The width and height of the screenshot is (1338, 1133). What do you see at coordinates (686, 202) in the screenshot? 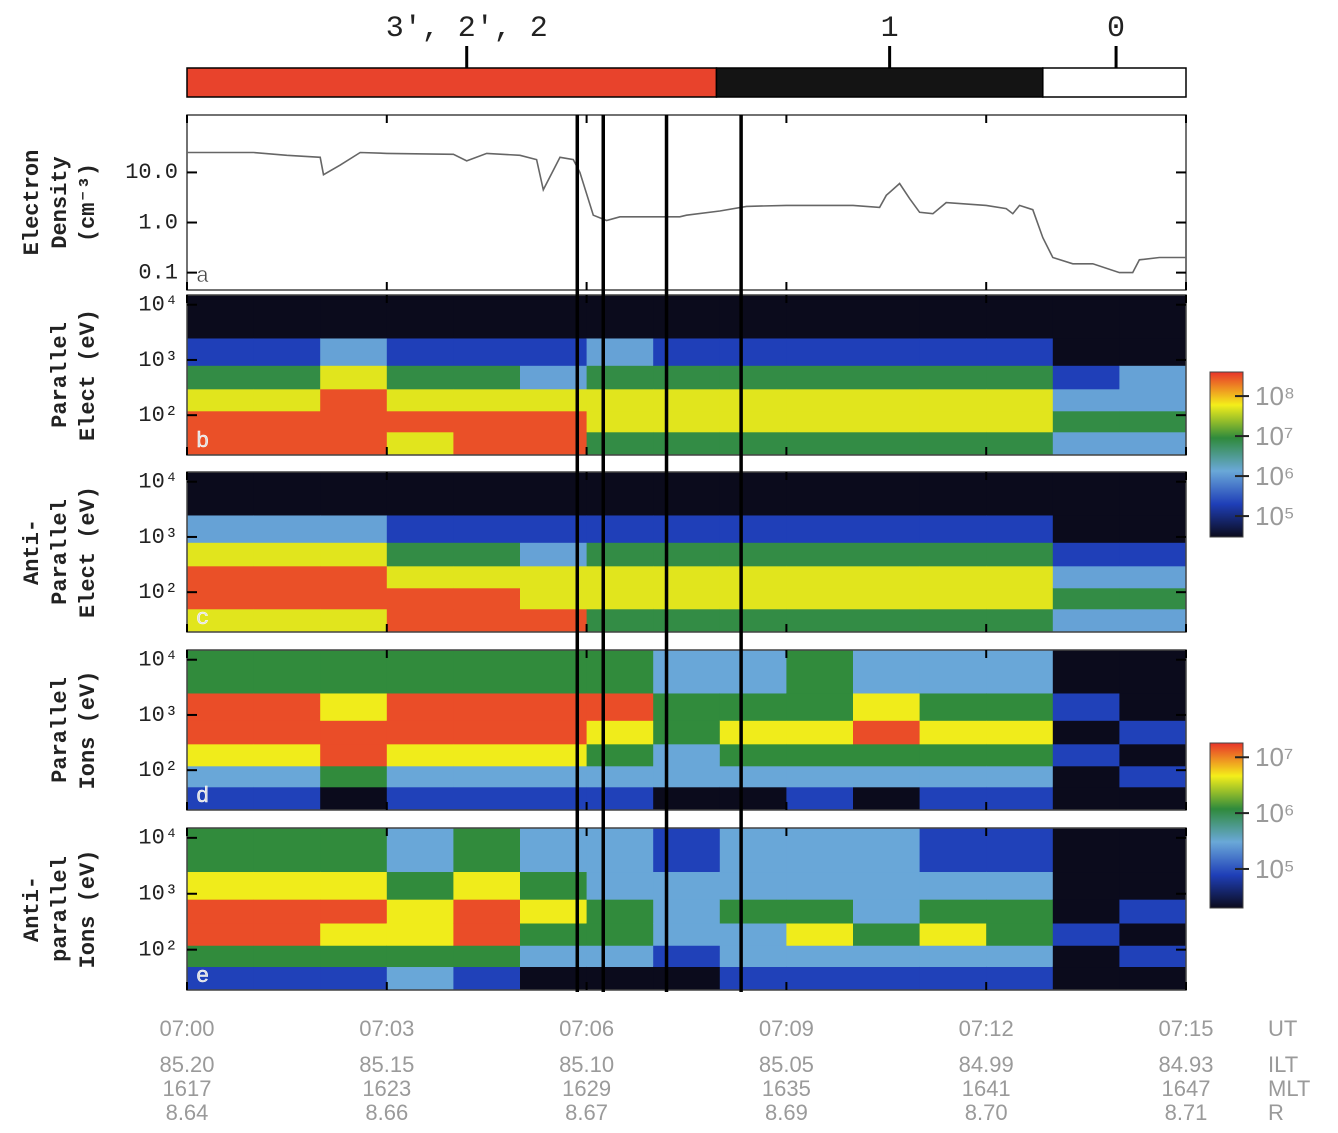
I see `panel-frame` at bounding box center [686, 202].